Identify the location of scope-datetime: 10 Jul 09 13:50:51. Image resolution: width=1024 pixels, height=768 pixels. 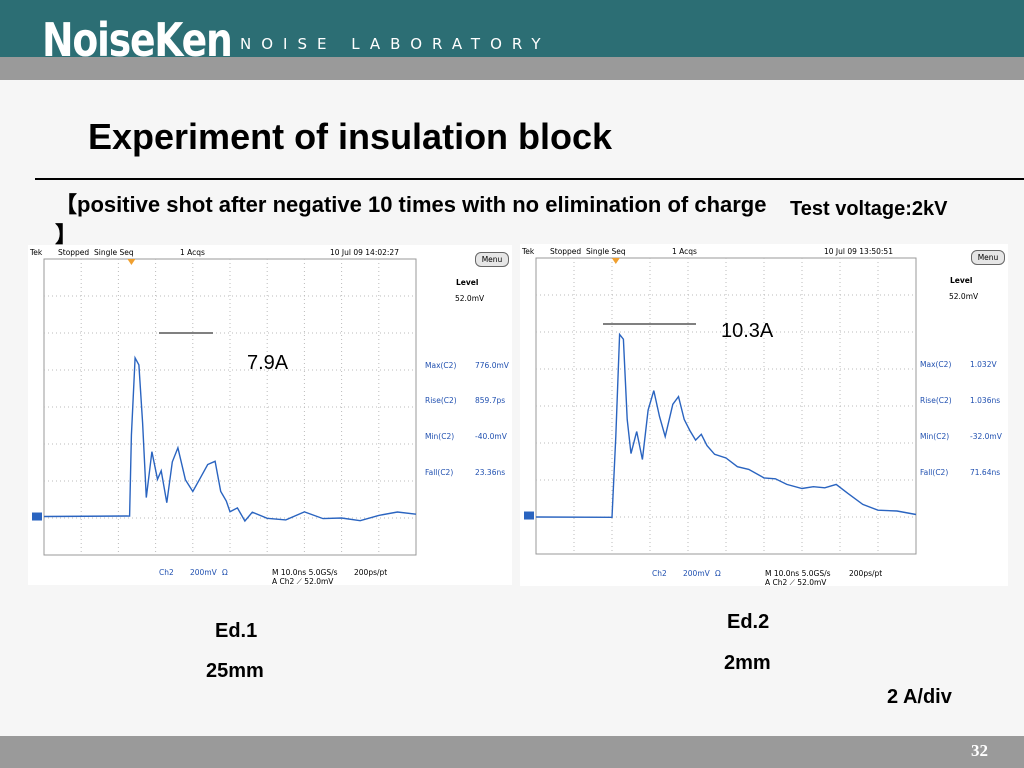
(858, 251).